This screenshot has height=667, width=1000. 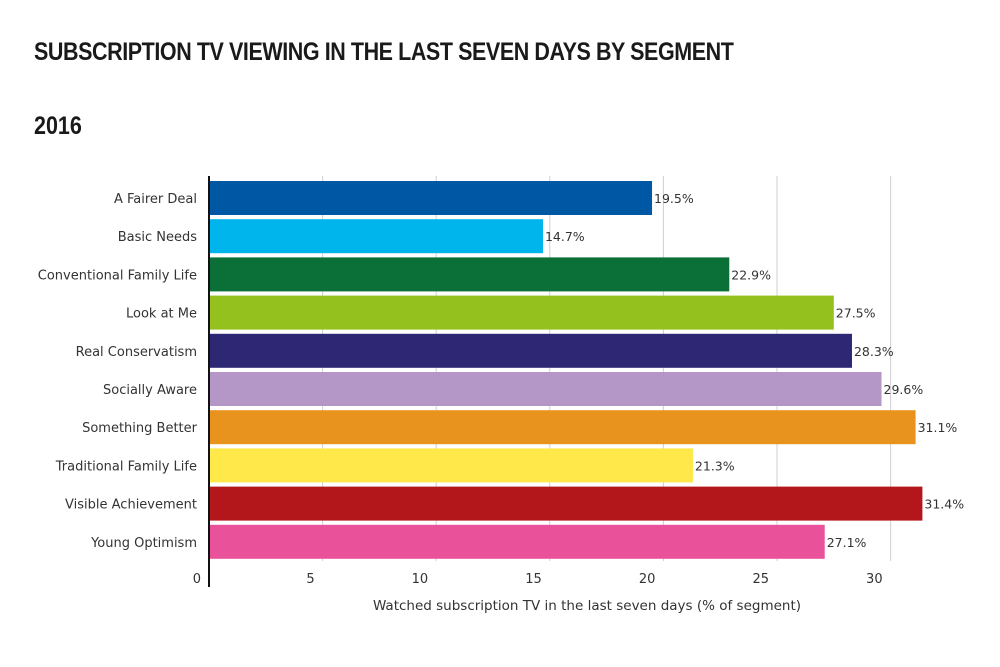 I want to click on y-category-label: Conventional Family Life, so click(x=117, y=275).